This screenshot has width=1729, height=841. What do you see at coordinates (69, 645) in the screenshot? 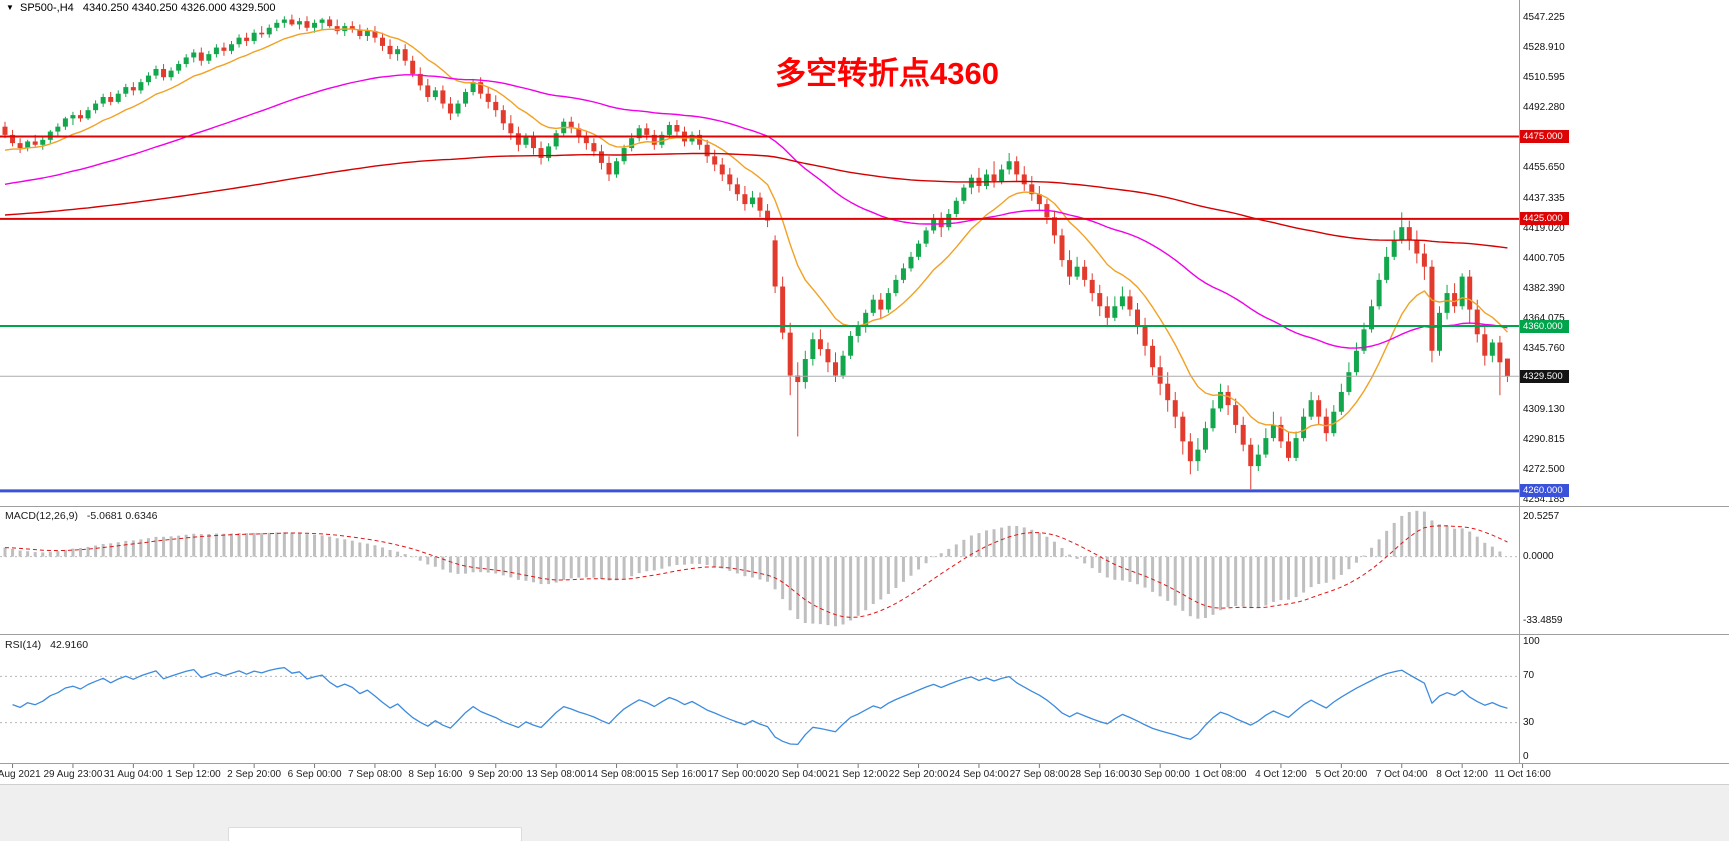
I see `rsi-value: 42.9160` at bounding box center [69, 645].